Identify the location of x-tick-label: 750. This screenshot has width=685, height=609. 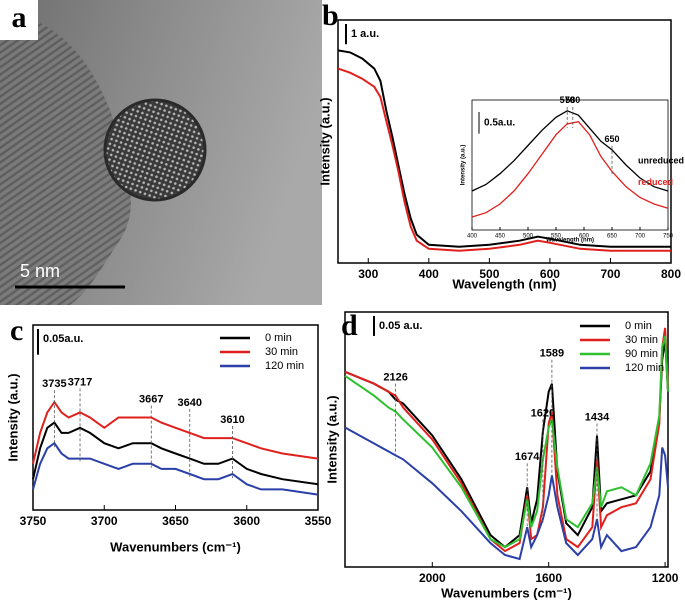
(668, 237).